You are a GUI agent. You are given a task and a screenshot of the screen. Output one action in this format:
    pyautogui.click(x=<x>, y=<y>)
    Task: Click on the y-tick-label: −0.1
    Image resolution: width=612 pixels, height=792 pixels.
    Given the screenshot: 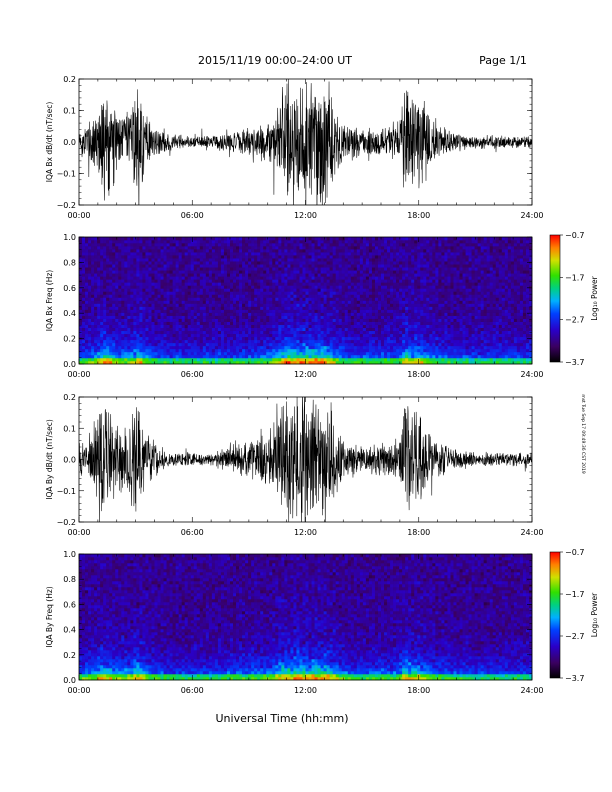 What is the action you would take?
    pyautogui.click(x=66, y=174)
    